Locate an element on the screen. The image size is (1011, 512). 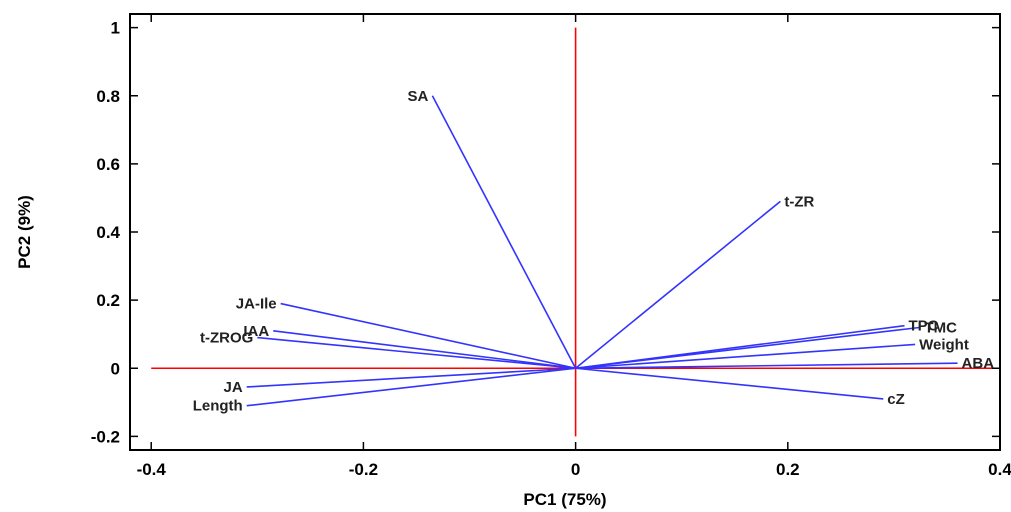
vector-label: JA-Ile is located at coordinates (256, 304).